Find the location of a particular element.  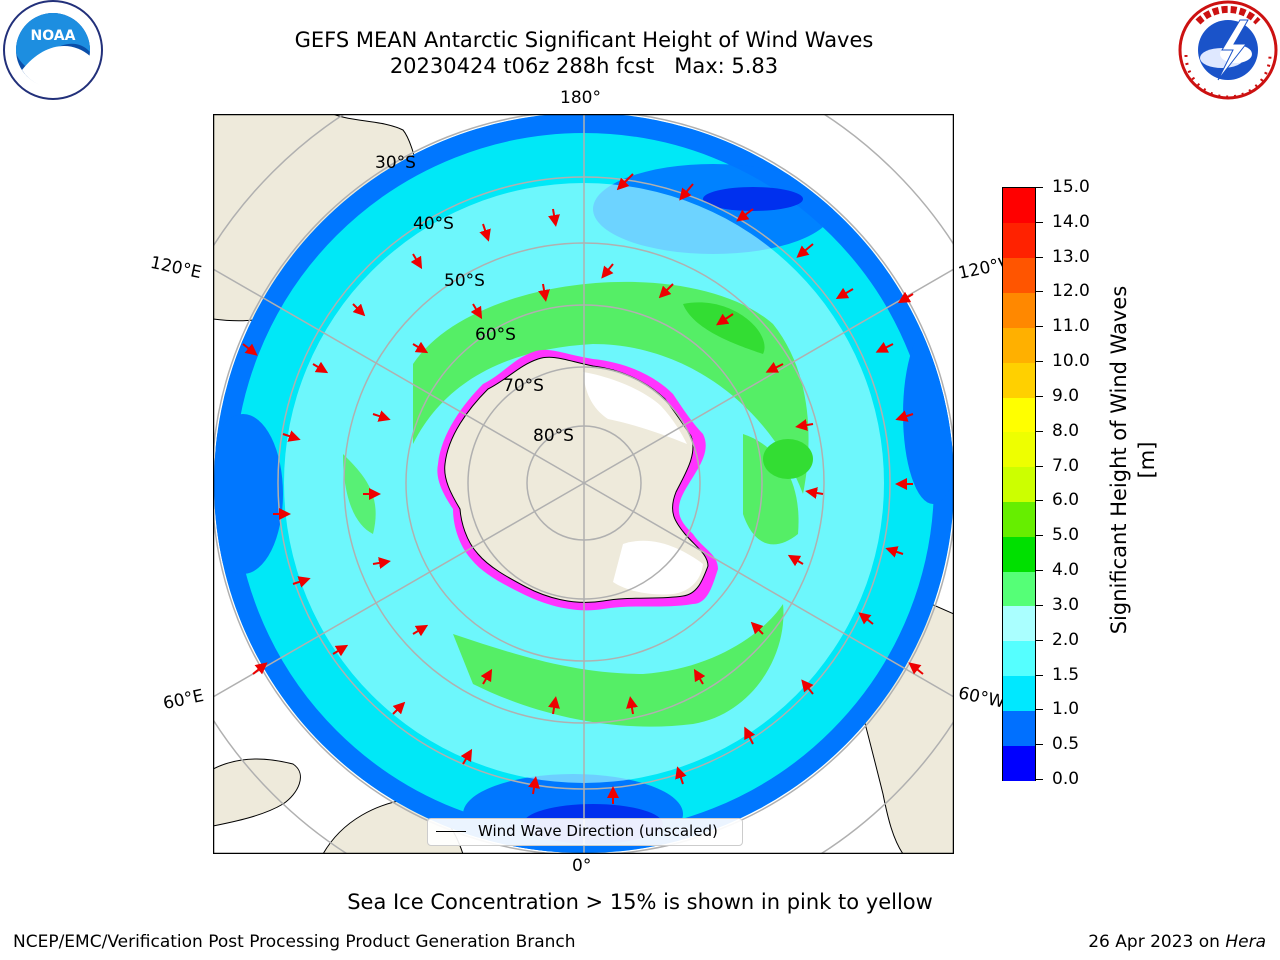

lat-label-70s: 70°S is located at coordinates (523, 386).